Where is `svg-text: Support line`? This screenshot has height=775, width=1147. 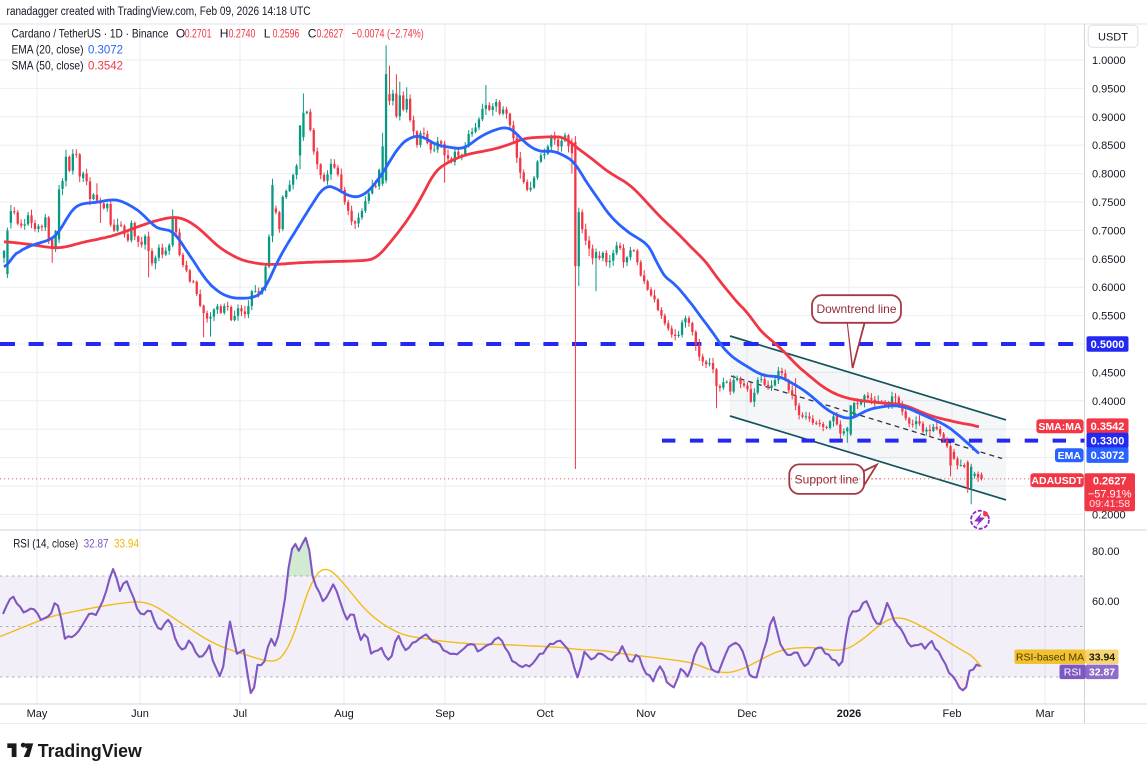
svg-text: Support line is located at coordinates (827, 479).